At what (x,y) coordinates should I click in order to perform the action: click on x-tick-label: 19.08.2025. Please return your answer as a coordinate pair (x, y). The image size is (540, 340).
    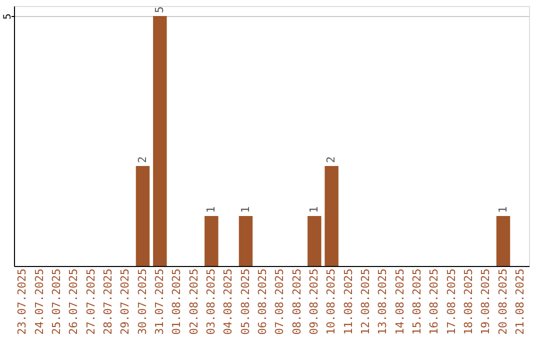
    Looking at the image, I should click on (485, 301).